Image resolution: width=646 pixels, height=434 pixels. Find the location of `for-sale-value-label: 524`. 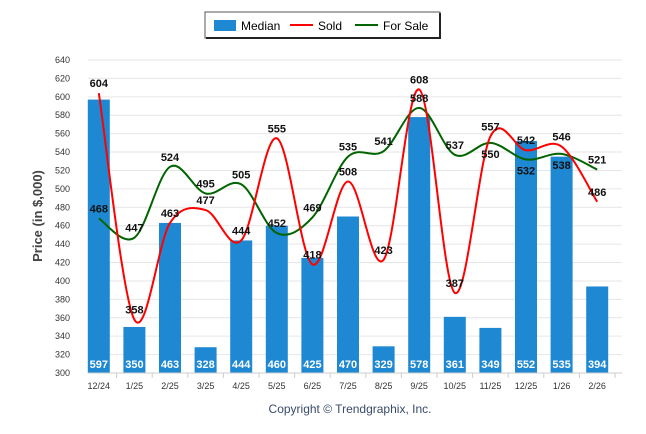

for-sale-value-label: 524 is located at coordinates (170, 158).